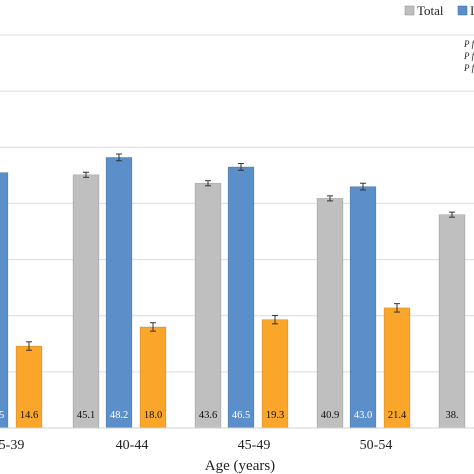 The width and height of the screenshot is (474, 474). I want to click on legend-swatch-total, so click(409, 10).